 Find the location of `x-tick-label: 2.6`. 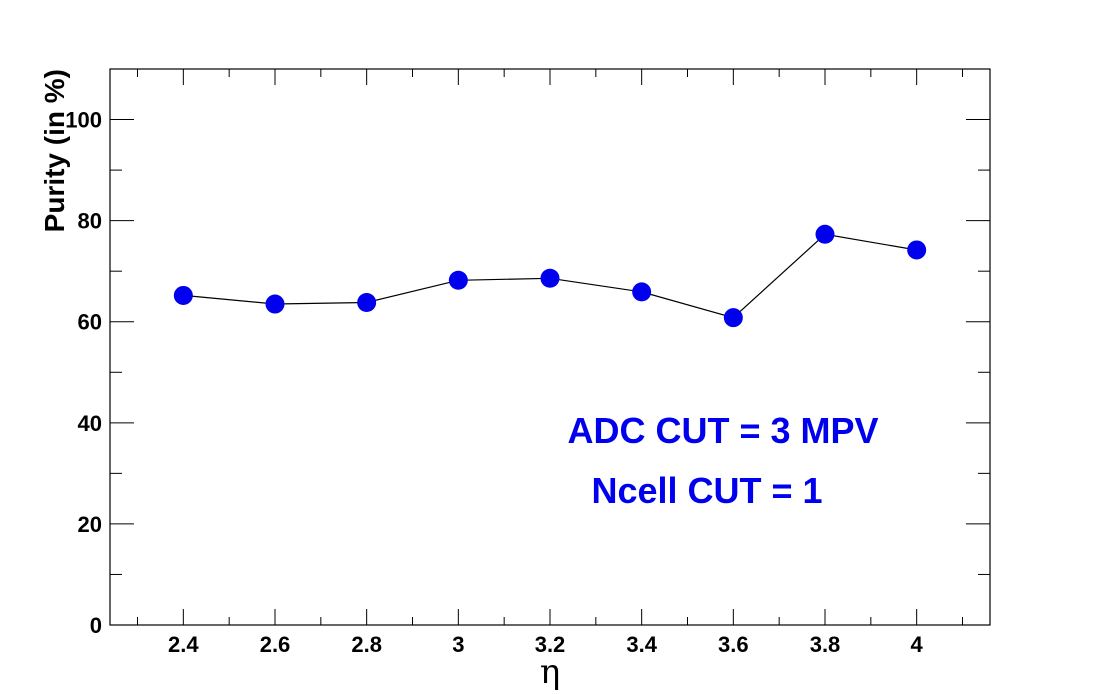

x-tick-label: 2.6 is located at coordinates (275, 644).